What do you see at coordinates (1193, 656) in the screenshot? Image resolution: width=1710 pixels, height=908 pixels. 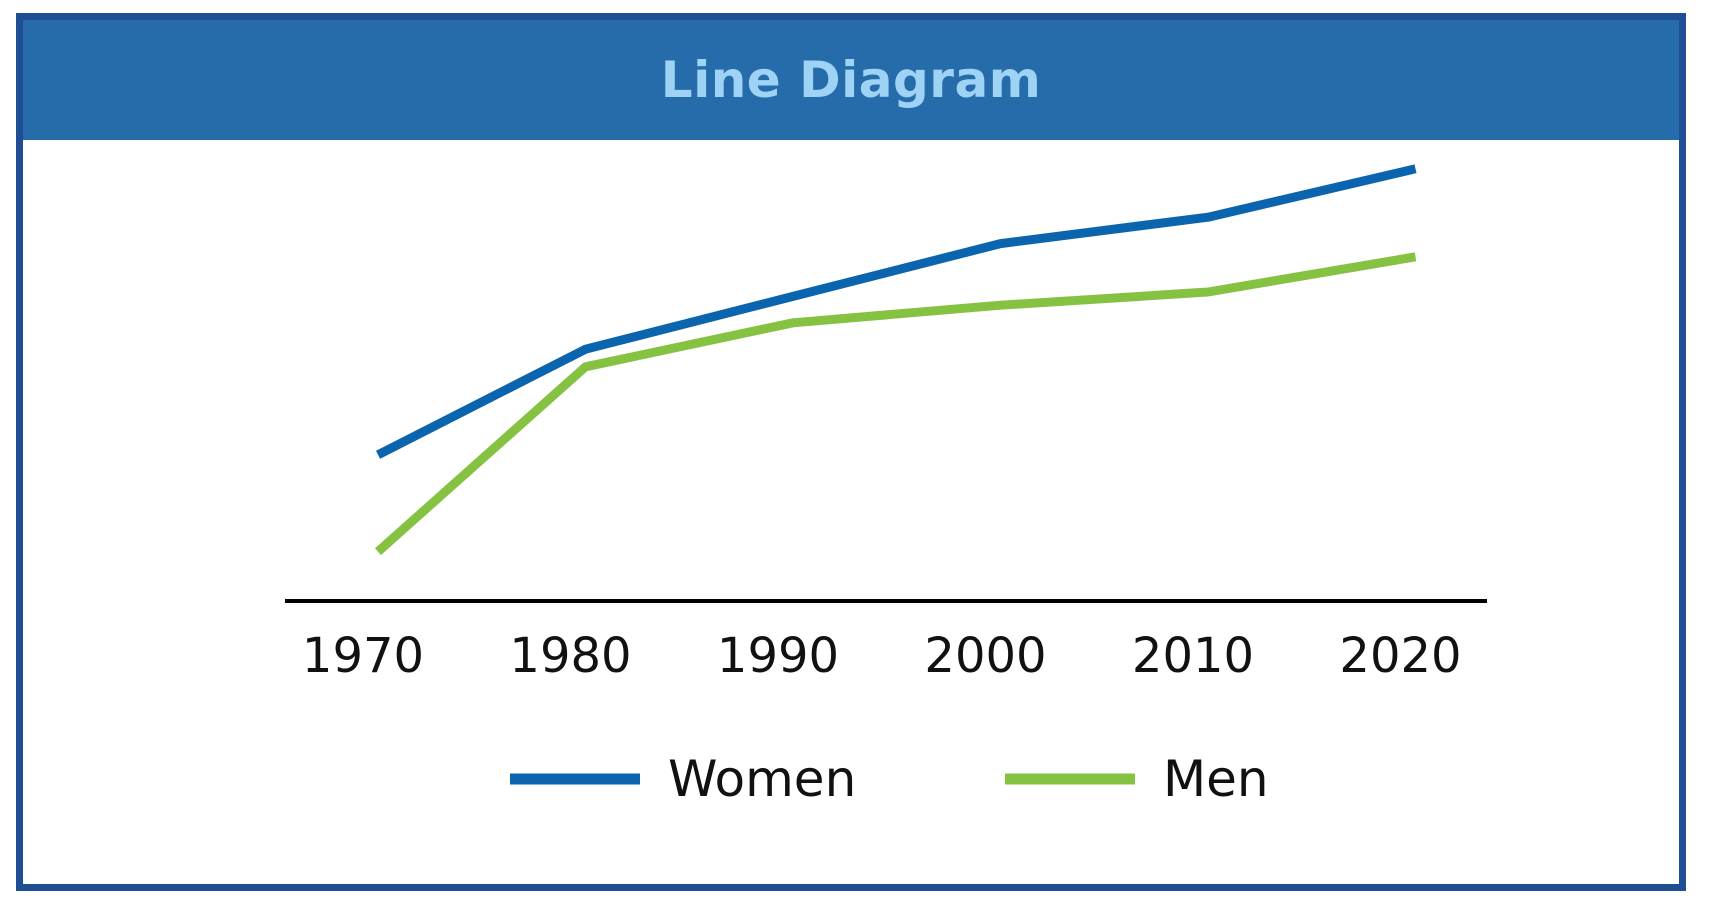 I see `x-tick-label: 2010` at bounding box center [1193, 656].